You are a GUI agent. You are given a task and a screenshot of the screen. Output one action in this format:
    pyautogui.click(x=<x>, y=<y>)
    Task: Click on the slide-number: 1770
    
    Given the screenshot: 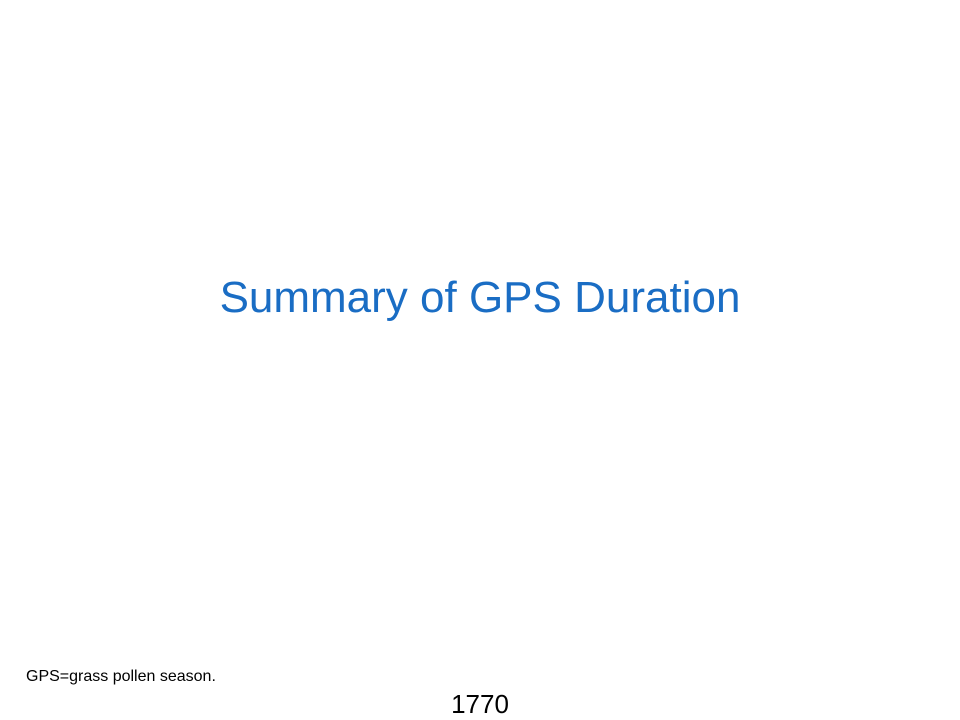 What is the action you would take?
    pyautogui.click(x=480, y=704)
    